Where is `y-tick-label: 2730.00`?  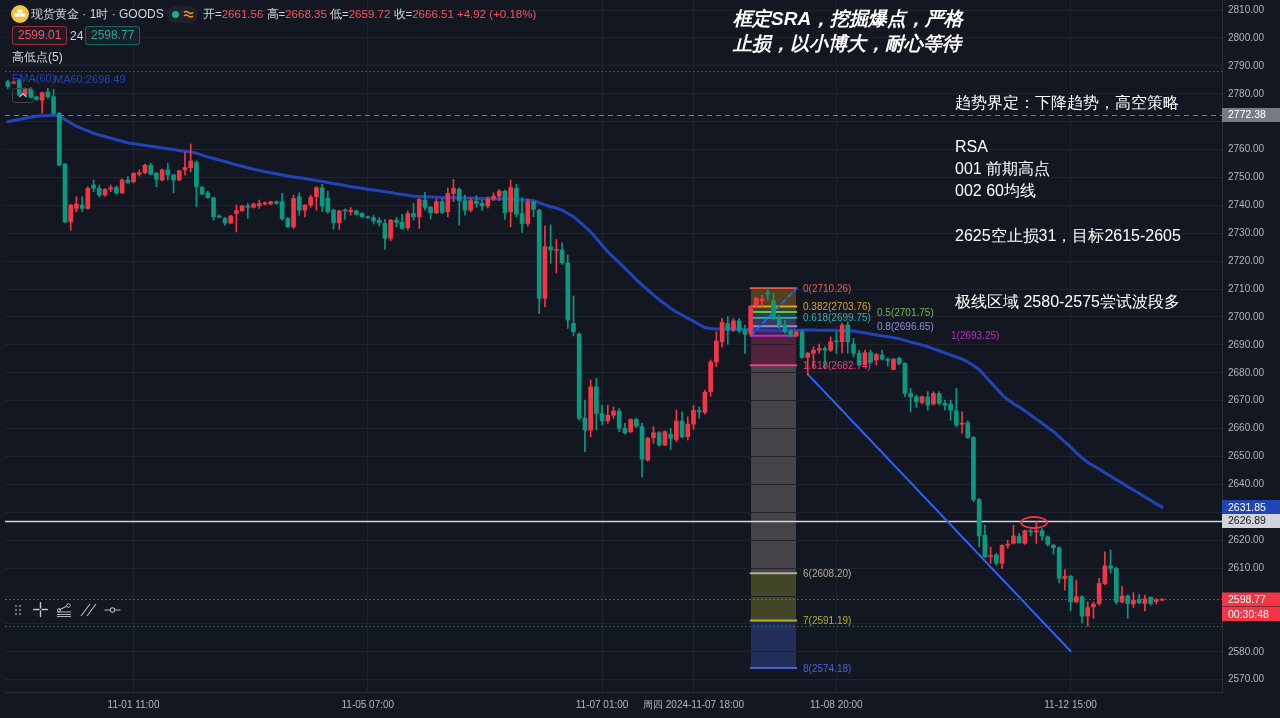 y-tick-label: 2730.00 is located at coordinates (1246, 233).